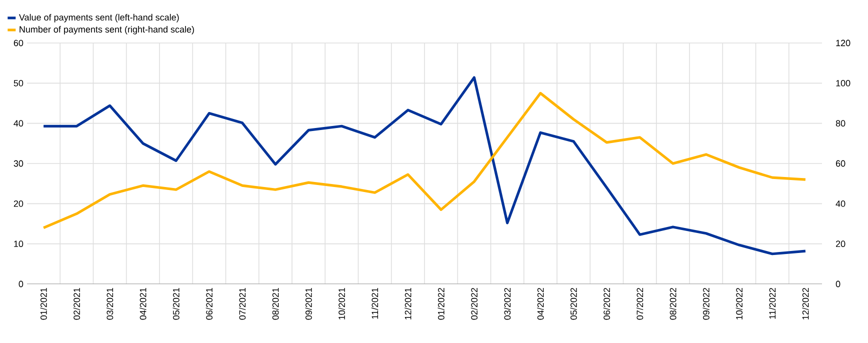  Describe the element at coordinates (99, 18) in the screenshot. I see `legend-label: Value of payments sent (left-hand scale)` at that location.